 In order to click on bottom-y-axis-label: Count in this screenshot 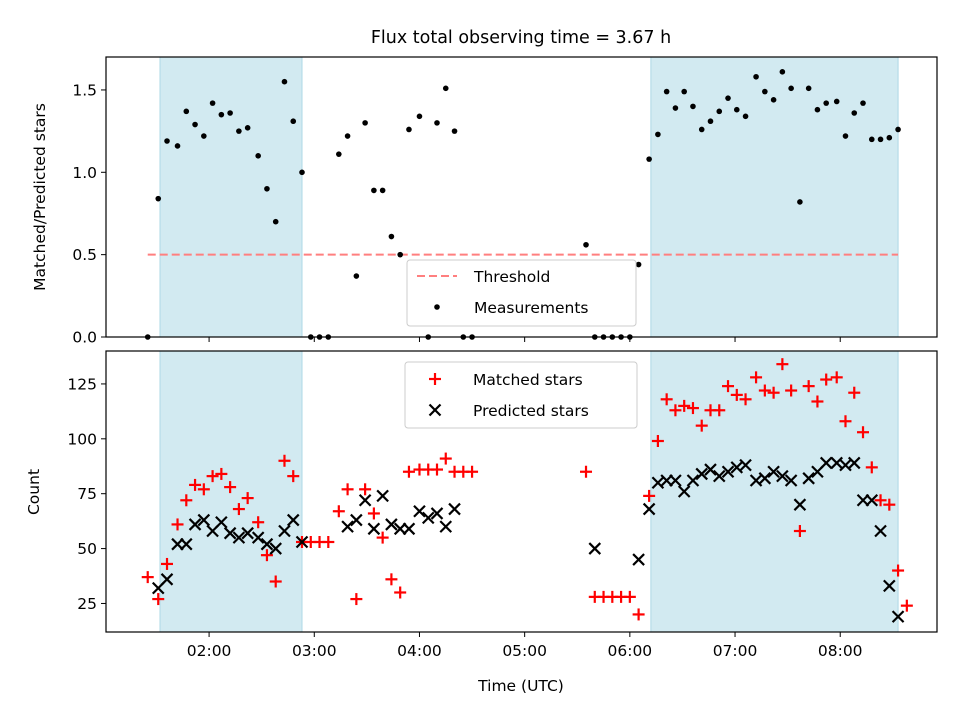, I will do `click(34, 492)`.